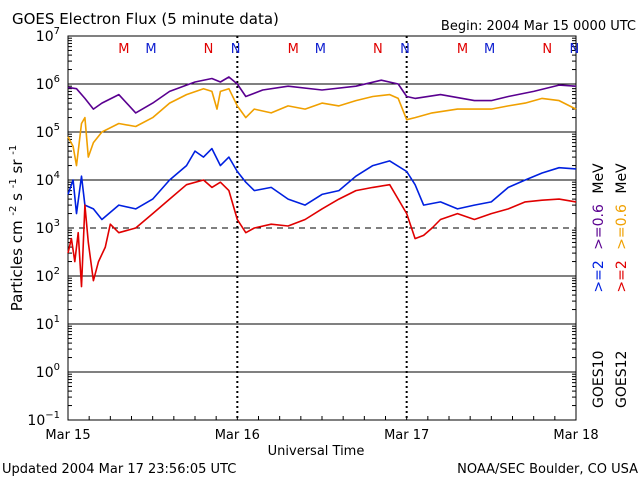 The image size is (640, 480). I want to click on marker-2: N, so click(209, 49).